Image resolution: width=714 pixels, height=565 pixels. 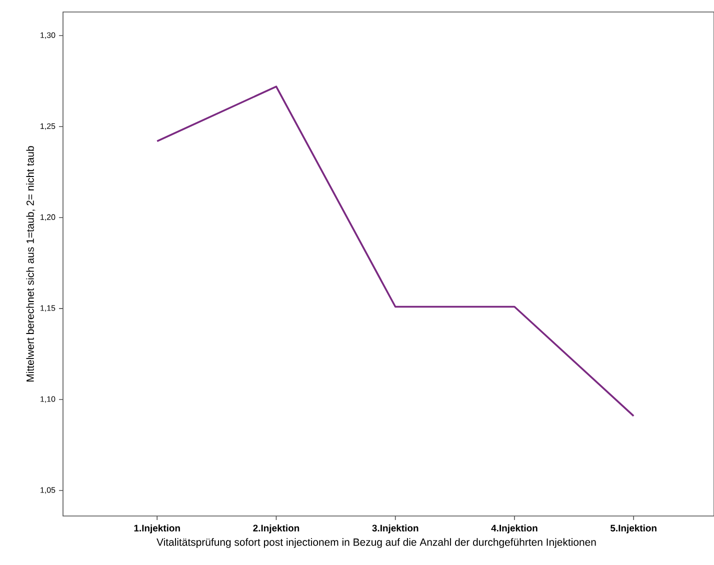 I want to click on y-axis-title: Mittelwert berechnet sich aus 1=taub, 2= nicht taub, so click(x=31, y=264).